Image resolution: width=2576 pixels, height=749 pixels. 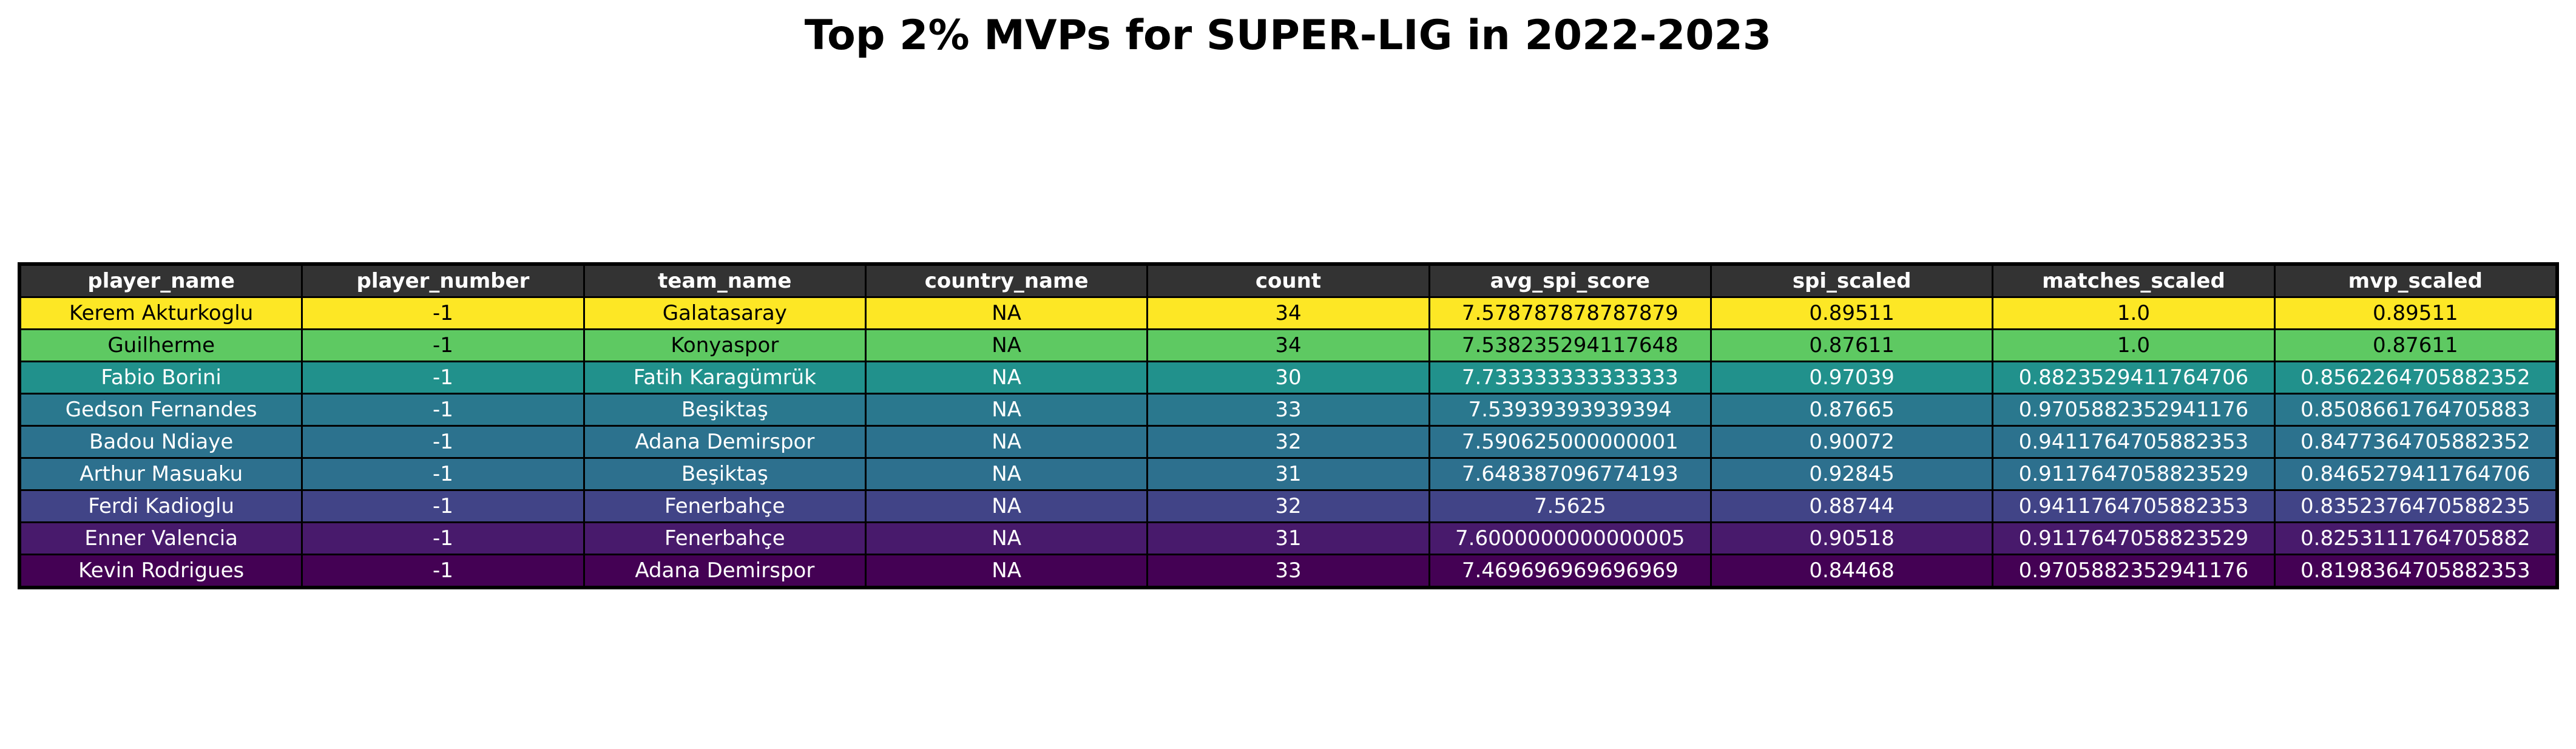 What do you see at coordinates (2134, 281) in the screenshot?
I see `header-matches-scaled: matches_scaled` at bounding box center [2134, 281].